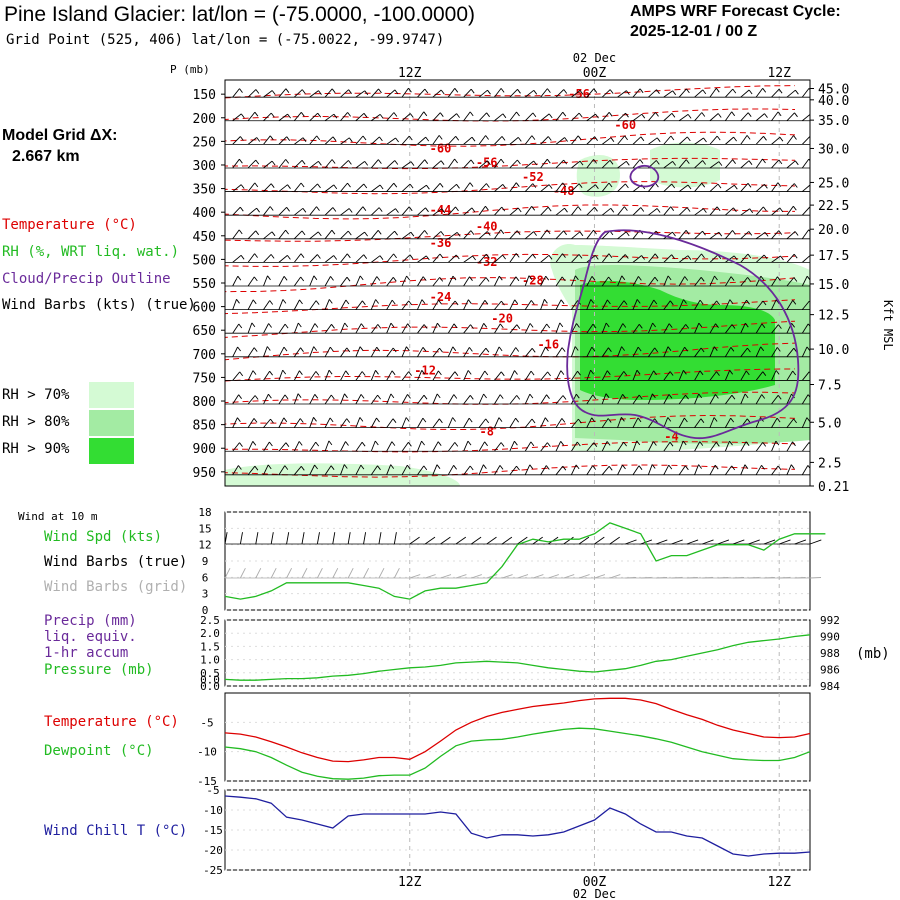  I want to click on bottom-xtick-2: 12Z, so click(779, 882).